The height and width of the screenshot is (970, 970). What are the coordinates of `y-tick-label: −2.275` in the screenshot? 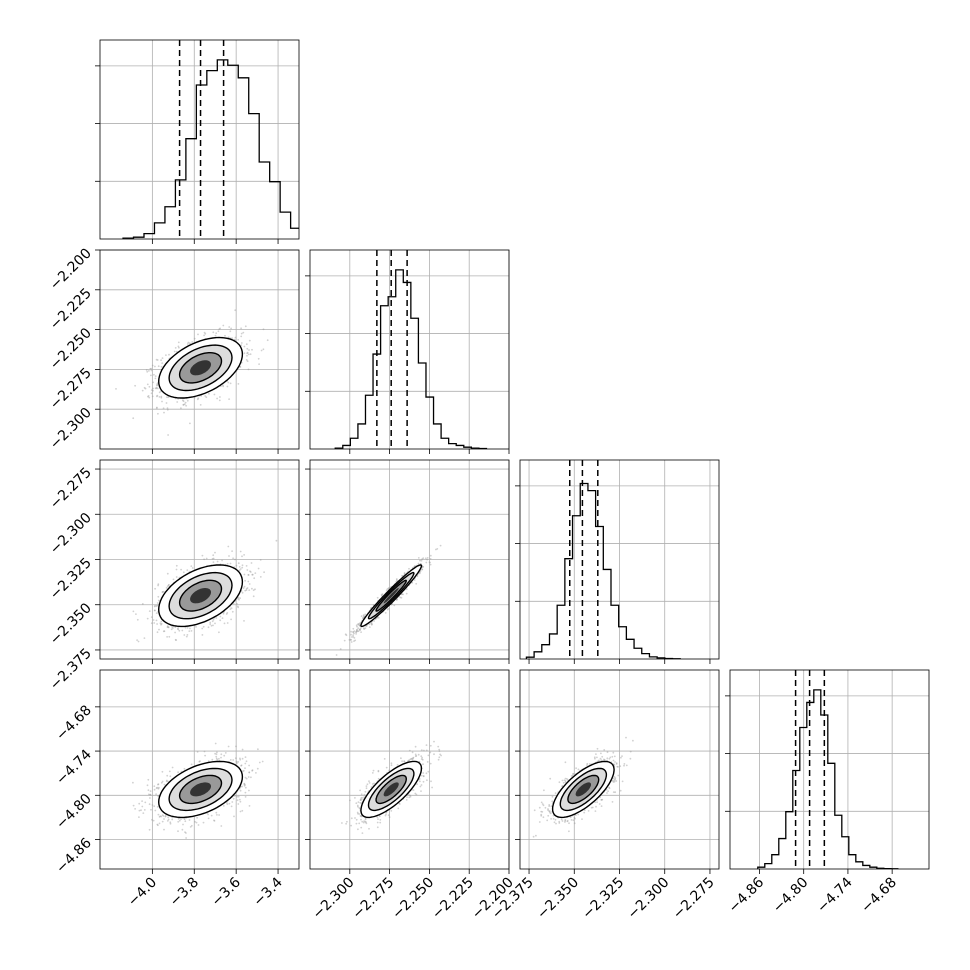 It's located at (71, 389).